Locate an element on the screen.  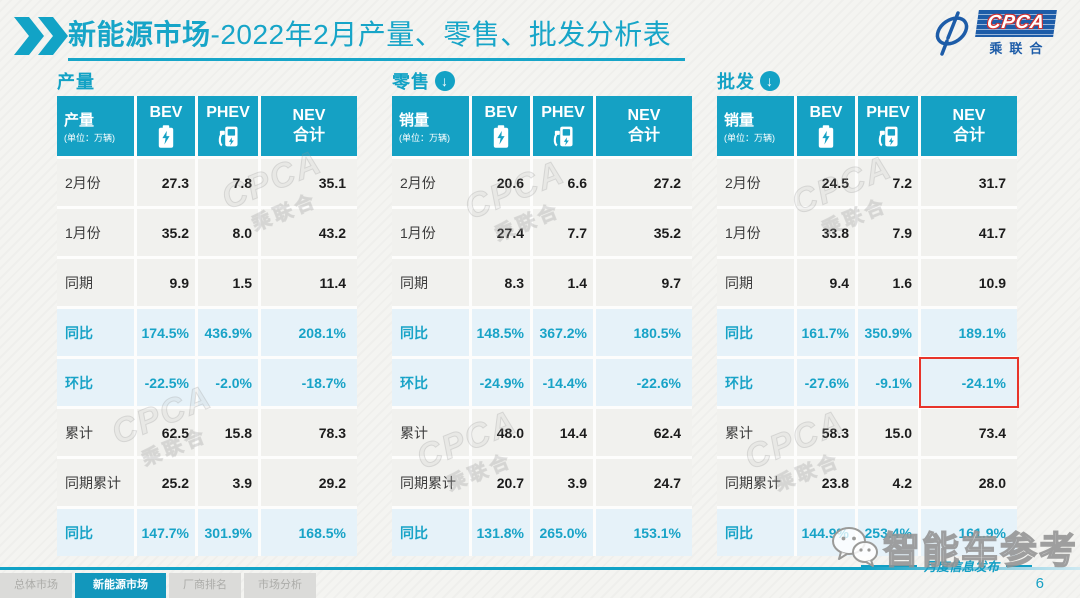
value-cell: 62.4 is located at coordinates (644, 432).